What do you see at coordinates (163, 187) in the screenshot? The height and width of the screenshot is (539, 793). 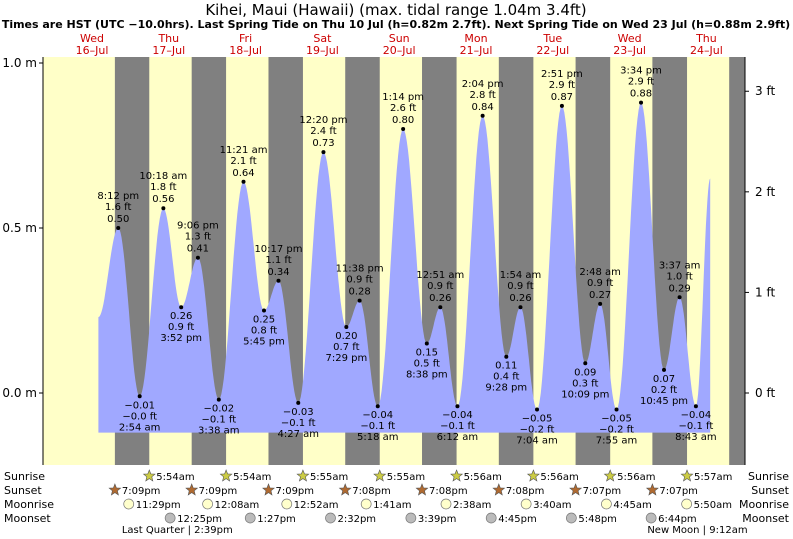 I see `tide-height-ft: 1.8 ft` at bounding box center [163, 187].